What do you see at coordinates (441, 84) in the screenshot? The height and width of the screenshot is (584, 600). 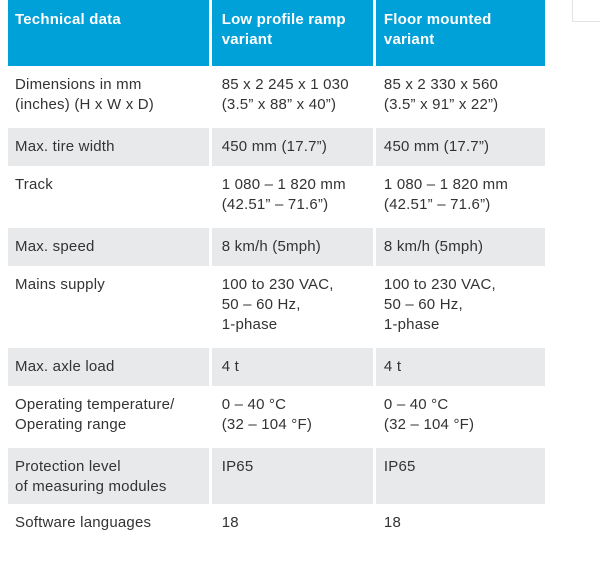 I see `floor-mounted-value-text: 85 x 2 330 x 560` at bounding box center [441, 84].